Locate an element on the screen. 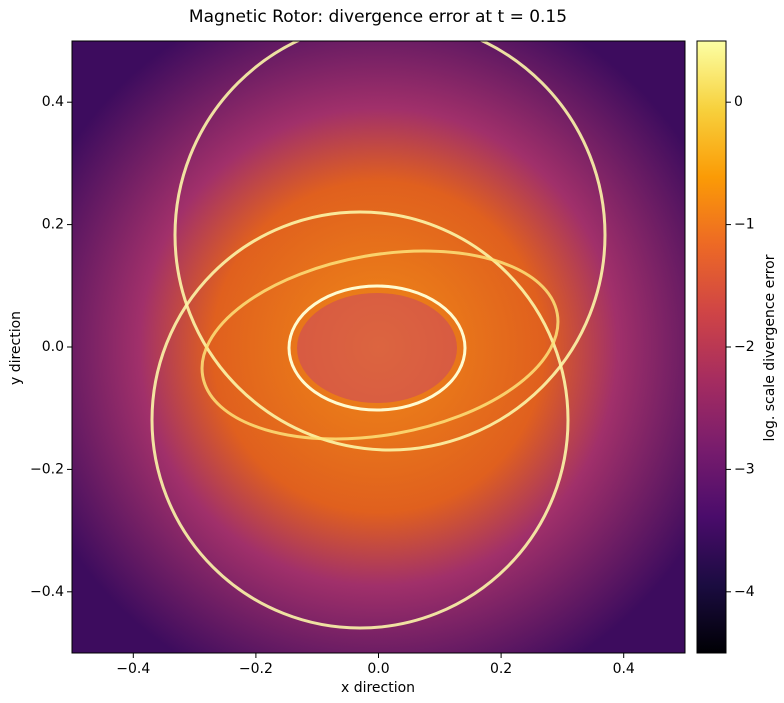  x-tick-label: 0.0 is located at coordinates (378, 669).